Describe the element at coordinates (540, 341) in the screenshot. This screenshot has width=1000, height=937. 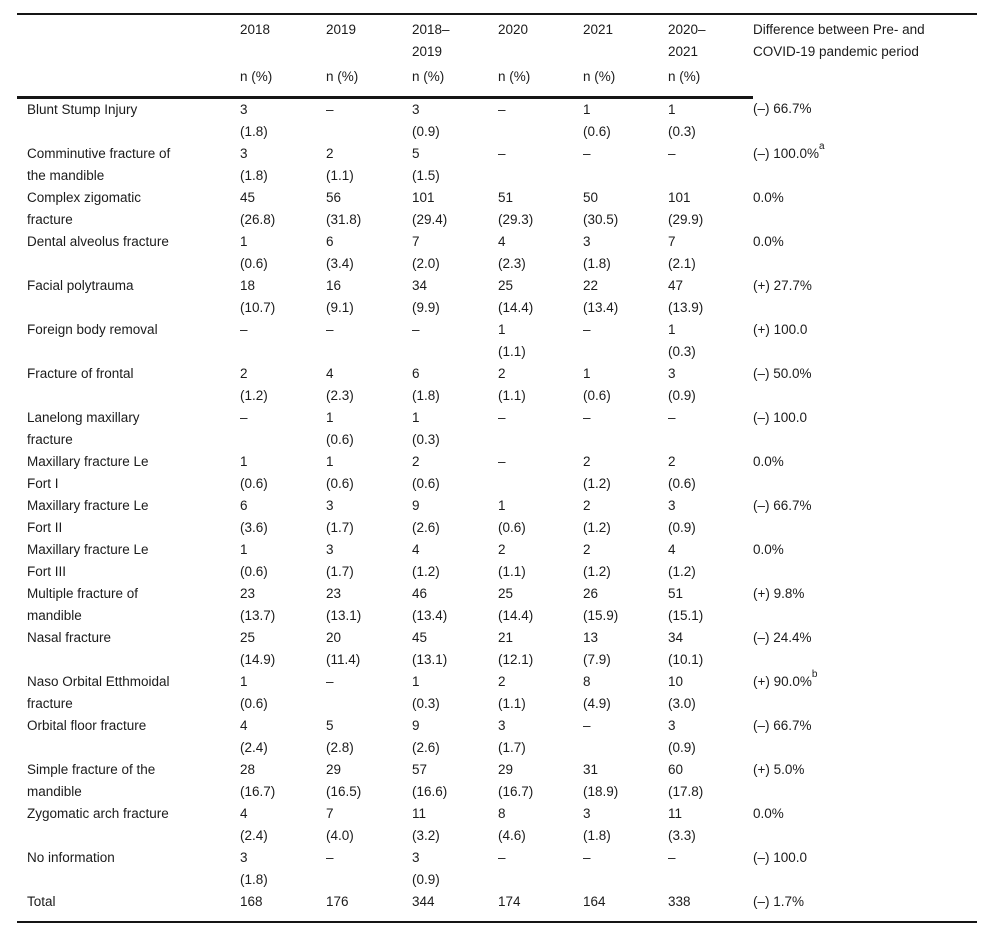
I see `cell-2020: 1 (1.1)` at that location.